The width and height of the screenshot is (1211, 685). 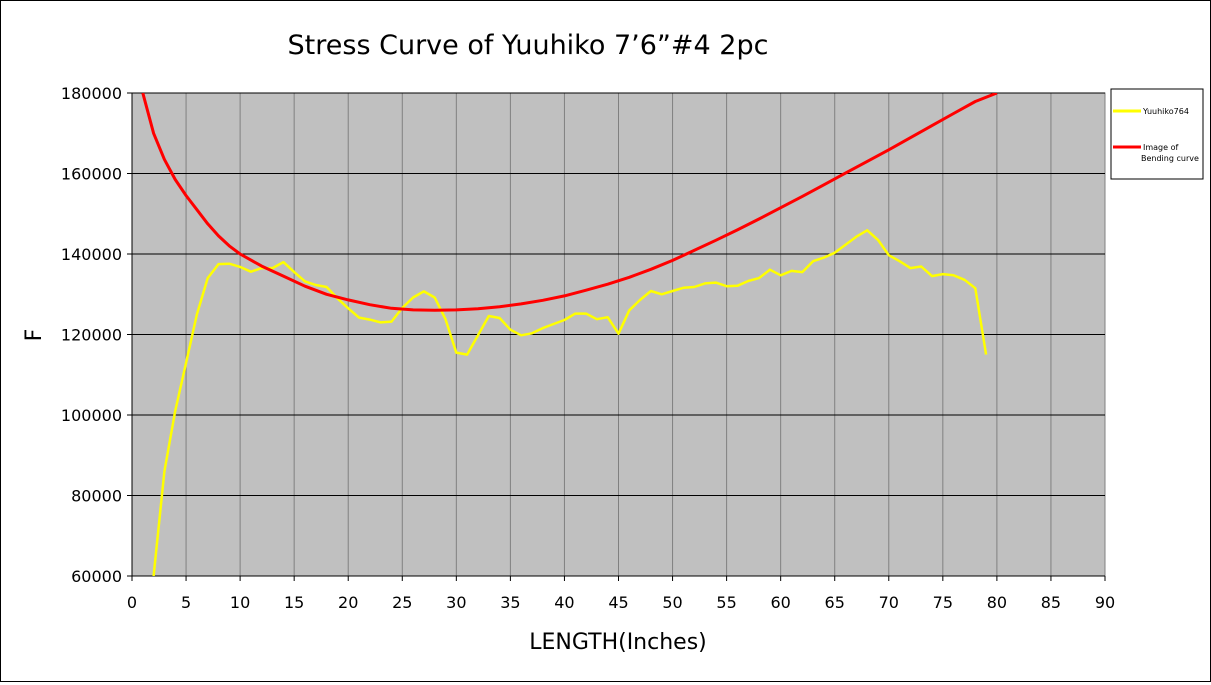 What do you see at coordinates (835, 602) in the screenshot?
I see `x-tick-label: 65` at bounding box center [835, 602].